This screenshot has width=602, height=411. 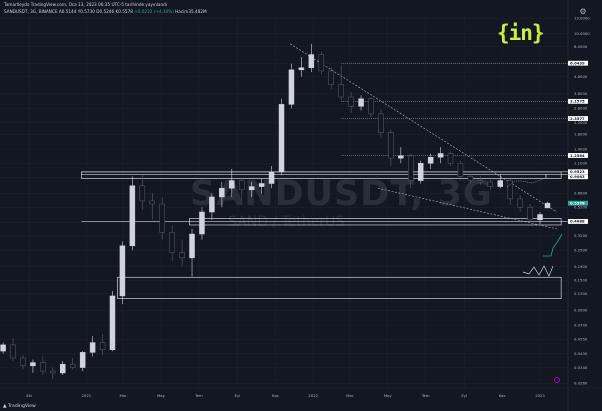 I want to click on x-tick-label: Kas, so click(x=502, y=395).